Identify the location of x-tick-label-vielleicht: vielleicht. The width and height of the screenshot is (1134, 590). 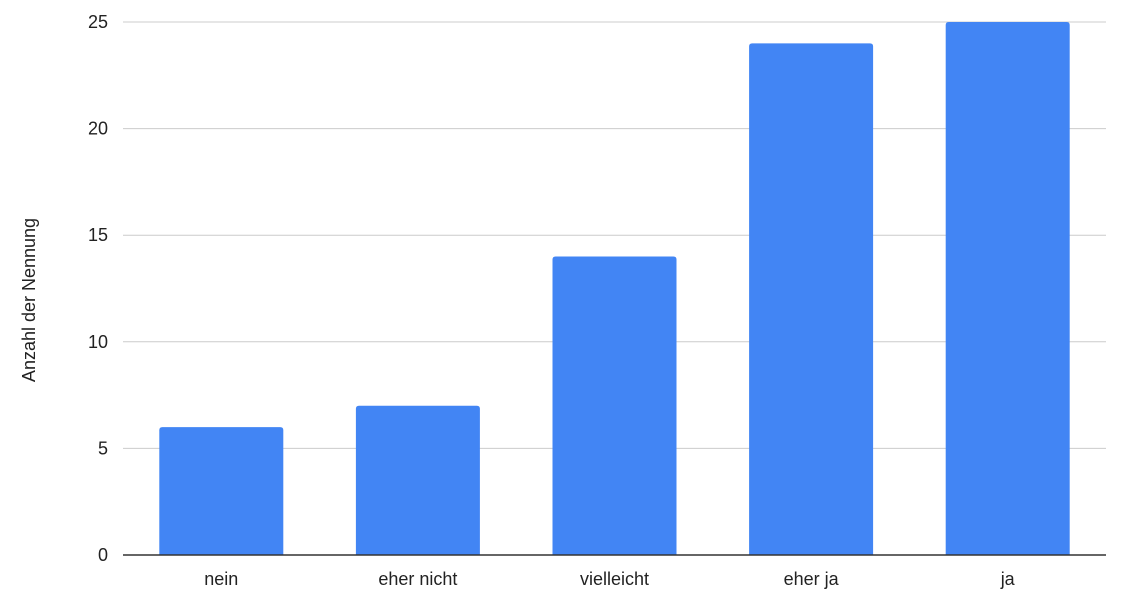
(614, 579).